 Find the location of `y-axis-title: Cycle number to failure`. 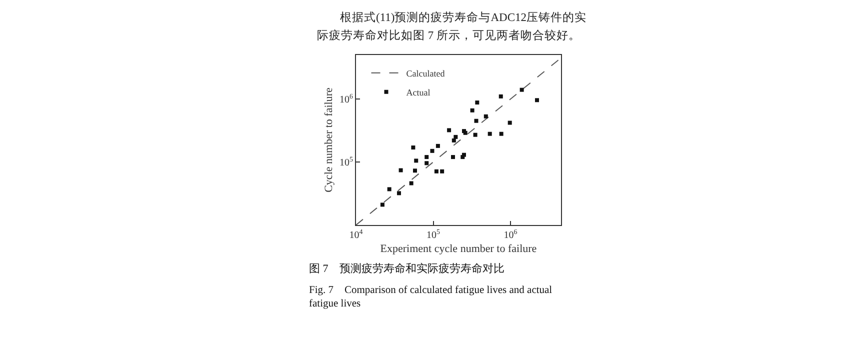

y-axis-title: Cycle number to failure is located at coordinates (329, 140).